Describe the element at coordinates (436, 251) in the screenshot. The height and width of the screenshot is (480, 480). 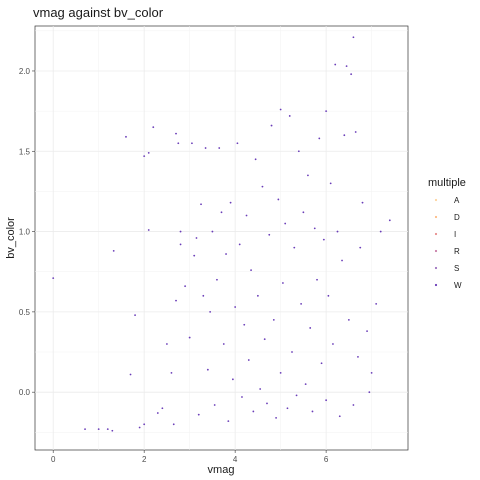
I see `legend-key-r` at that location.